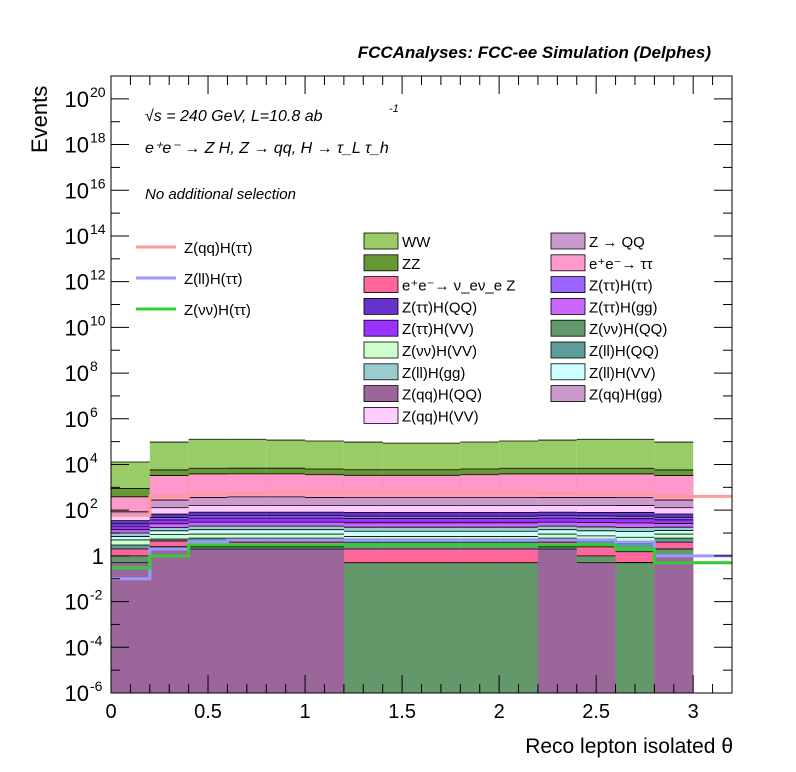 The height and width of the screenshot is (772, 796). I want to click on x-tick-label: 1, so click(305, 712).